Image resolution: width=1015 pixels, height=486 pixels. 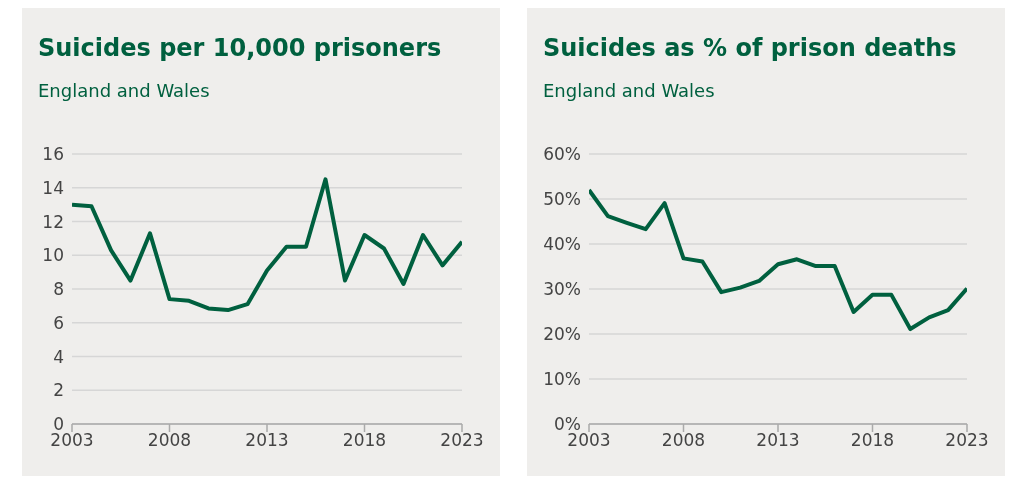 What do you see at coordinates (58, 390) in the screenshot?
I see `y-tick-label: 2` at bounding box center [58, 390].